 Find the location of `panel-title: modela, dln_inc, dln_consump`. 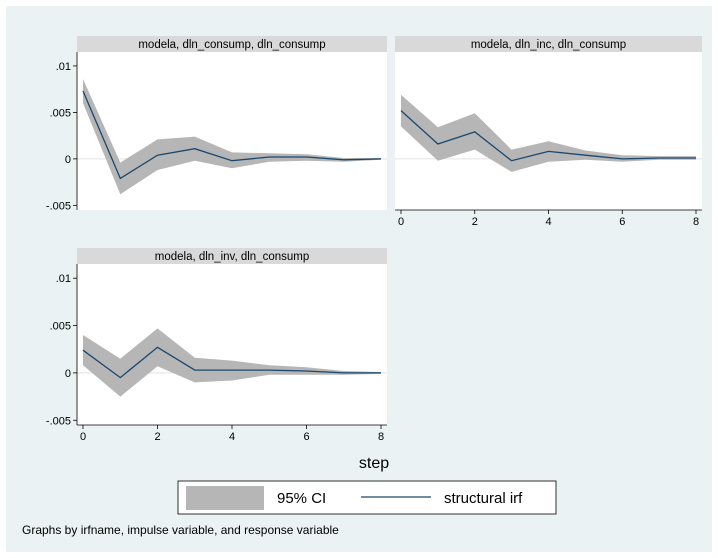

panel-title: modela, dln_inc, dln_consump is located at coordinates (548, 45).